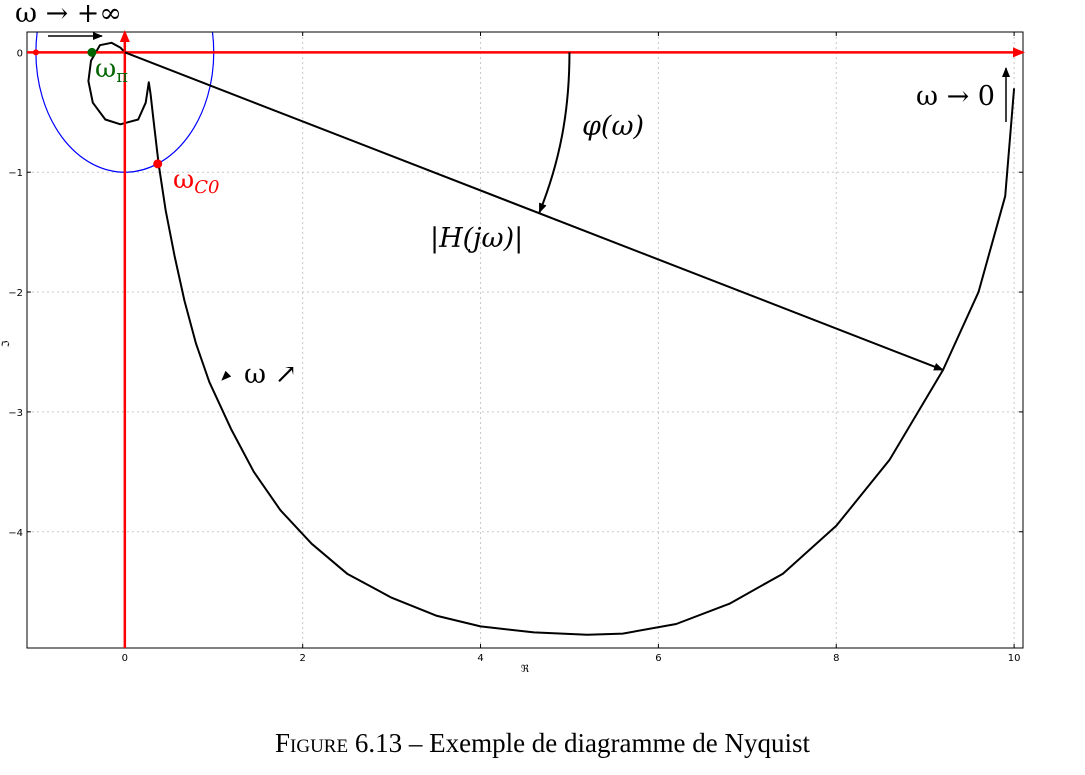 The image size is (1085, 775). I want to click on y-tick-label: 0, so click(20, 53).